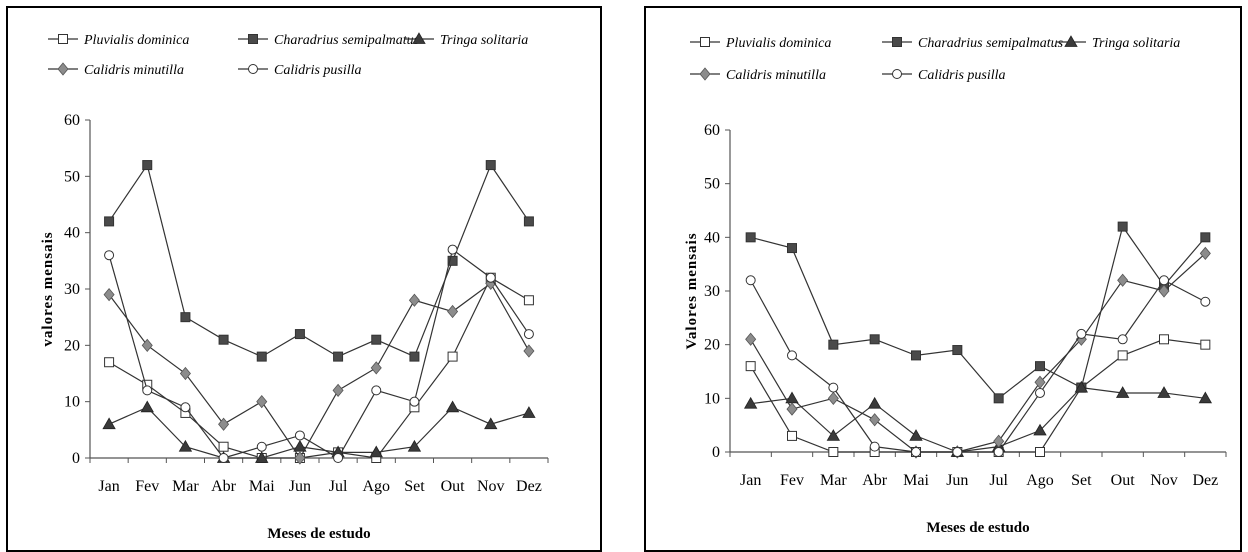  I want to click on x-axis-title: Meses de estudo, so click(977, 528).